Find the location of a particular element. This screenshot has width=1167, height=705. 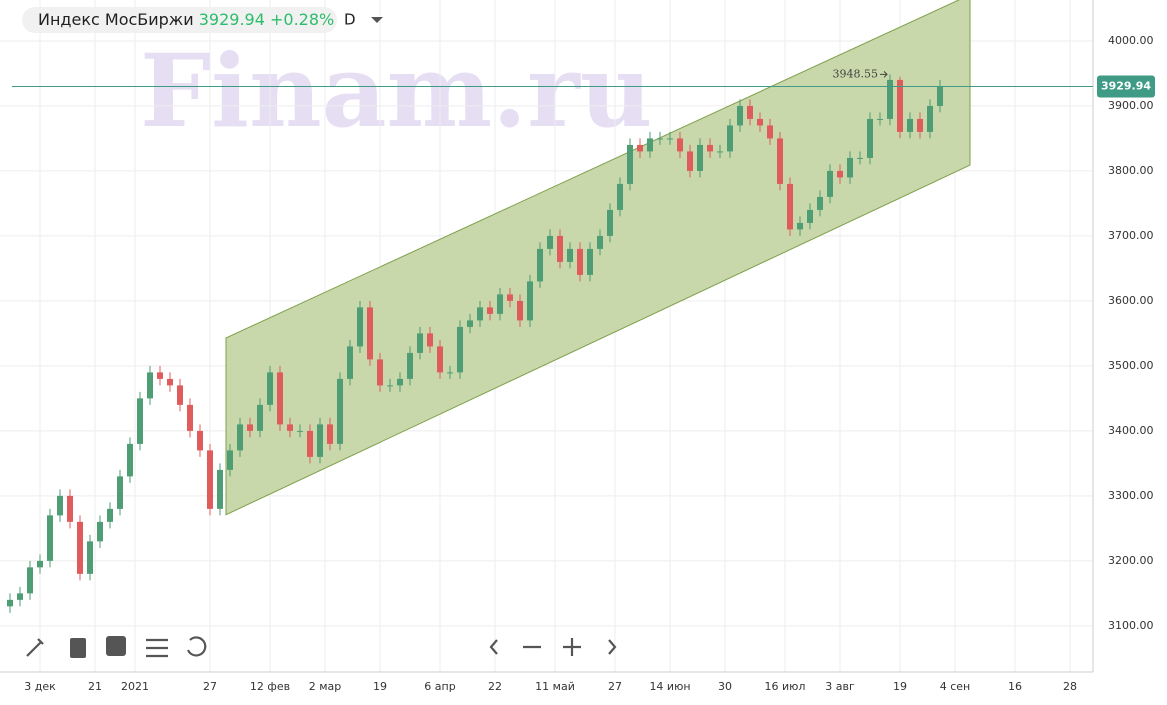

y-tick-label: 3900.00 is located at coordinates (1131, 105).